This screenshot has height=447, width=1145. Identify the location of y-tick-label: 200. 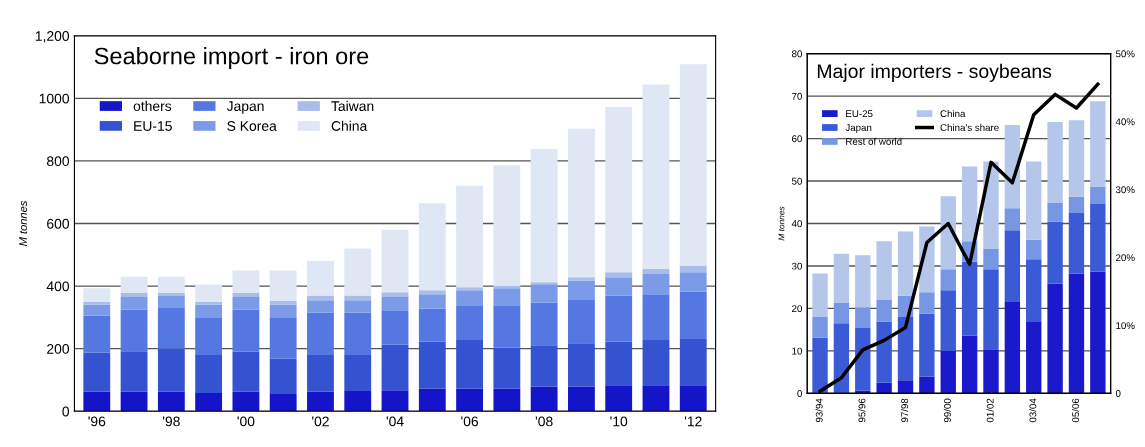
(58, 348).